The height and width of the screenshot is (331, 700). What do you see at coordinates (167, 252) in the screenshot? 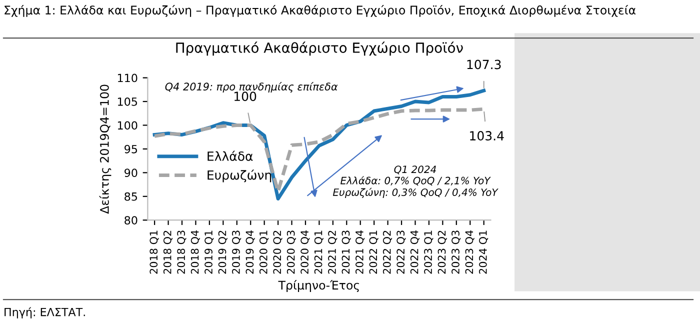
I see `x-tick-label: 2018 Q2` at bounding box center [167, 252].